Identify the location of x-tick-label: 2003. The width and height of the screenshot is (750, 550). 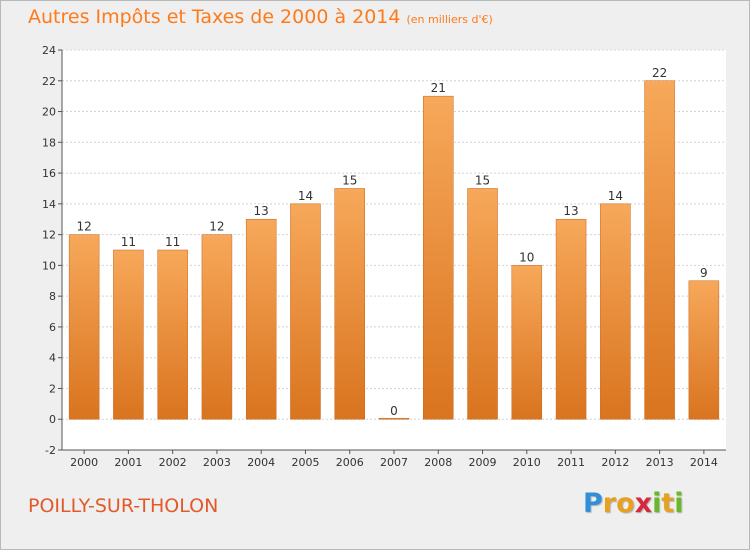
(217, 462).